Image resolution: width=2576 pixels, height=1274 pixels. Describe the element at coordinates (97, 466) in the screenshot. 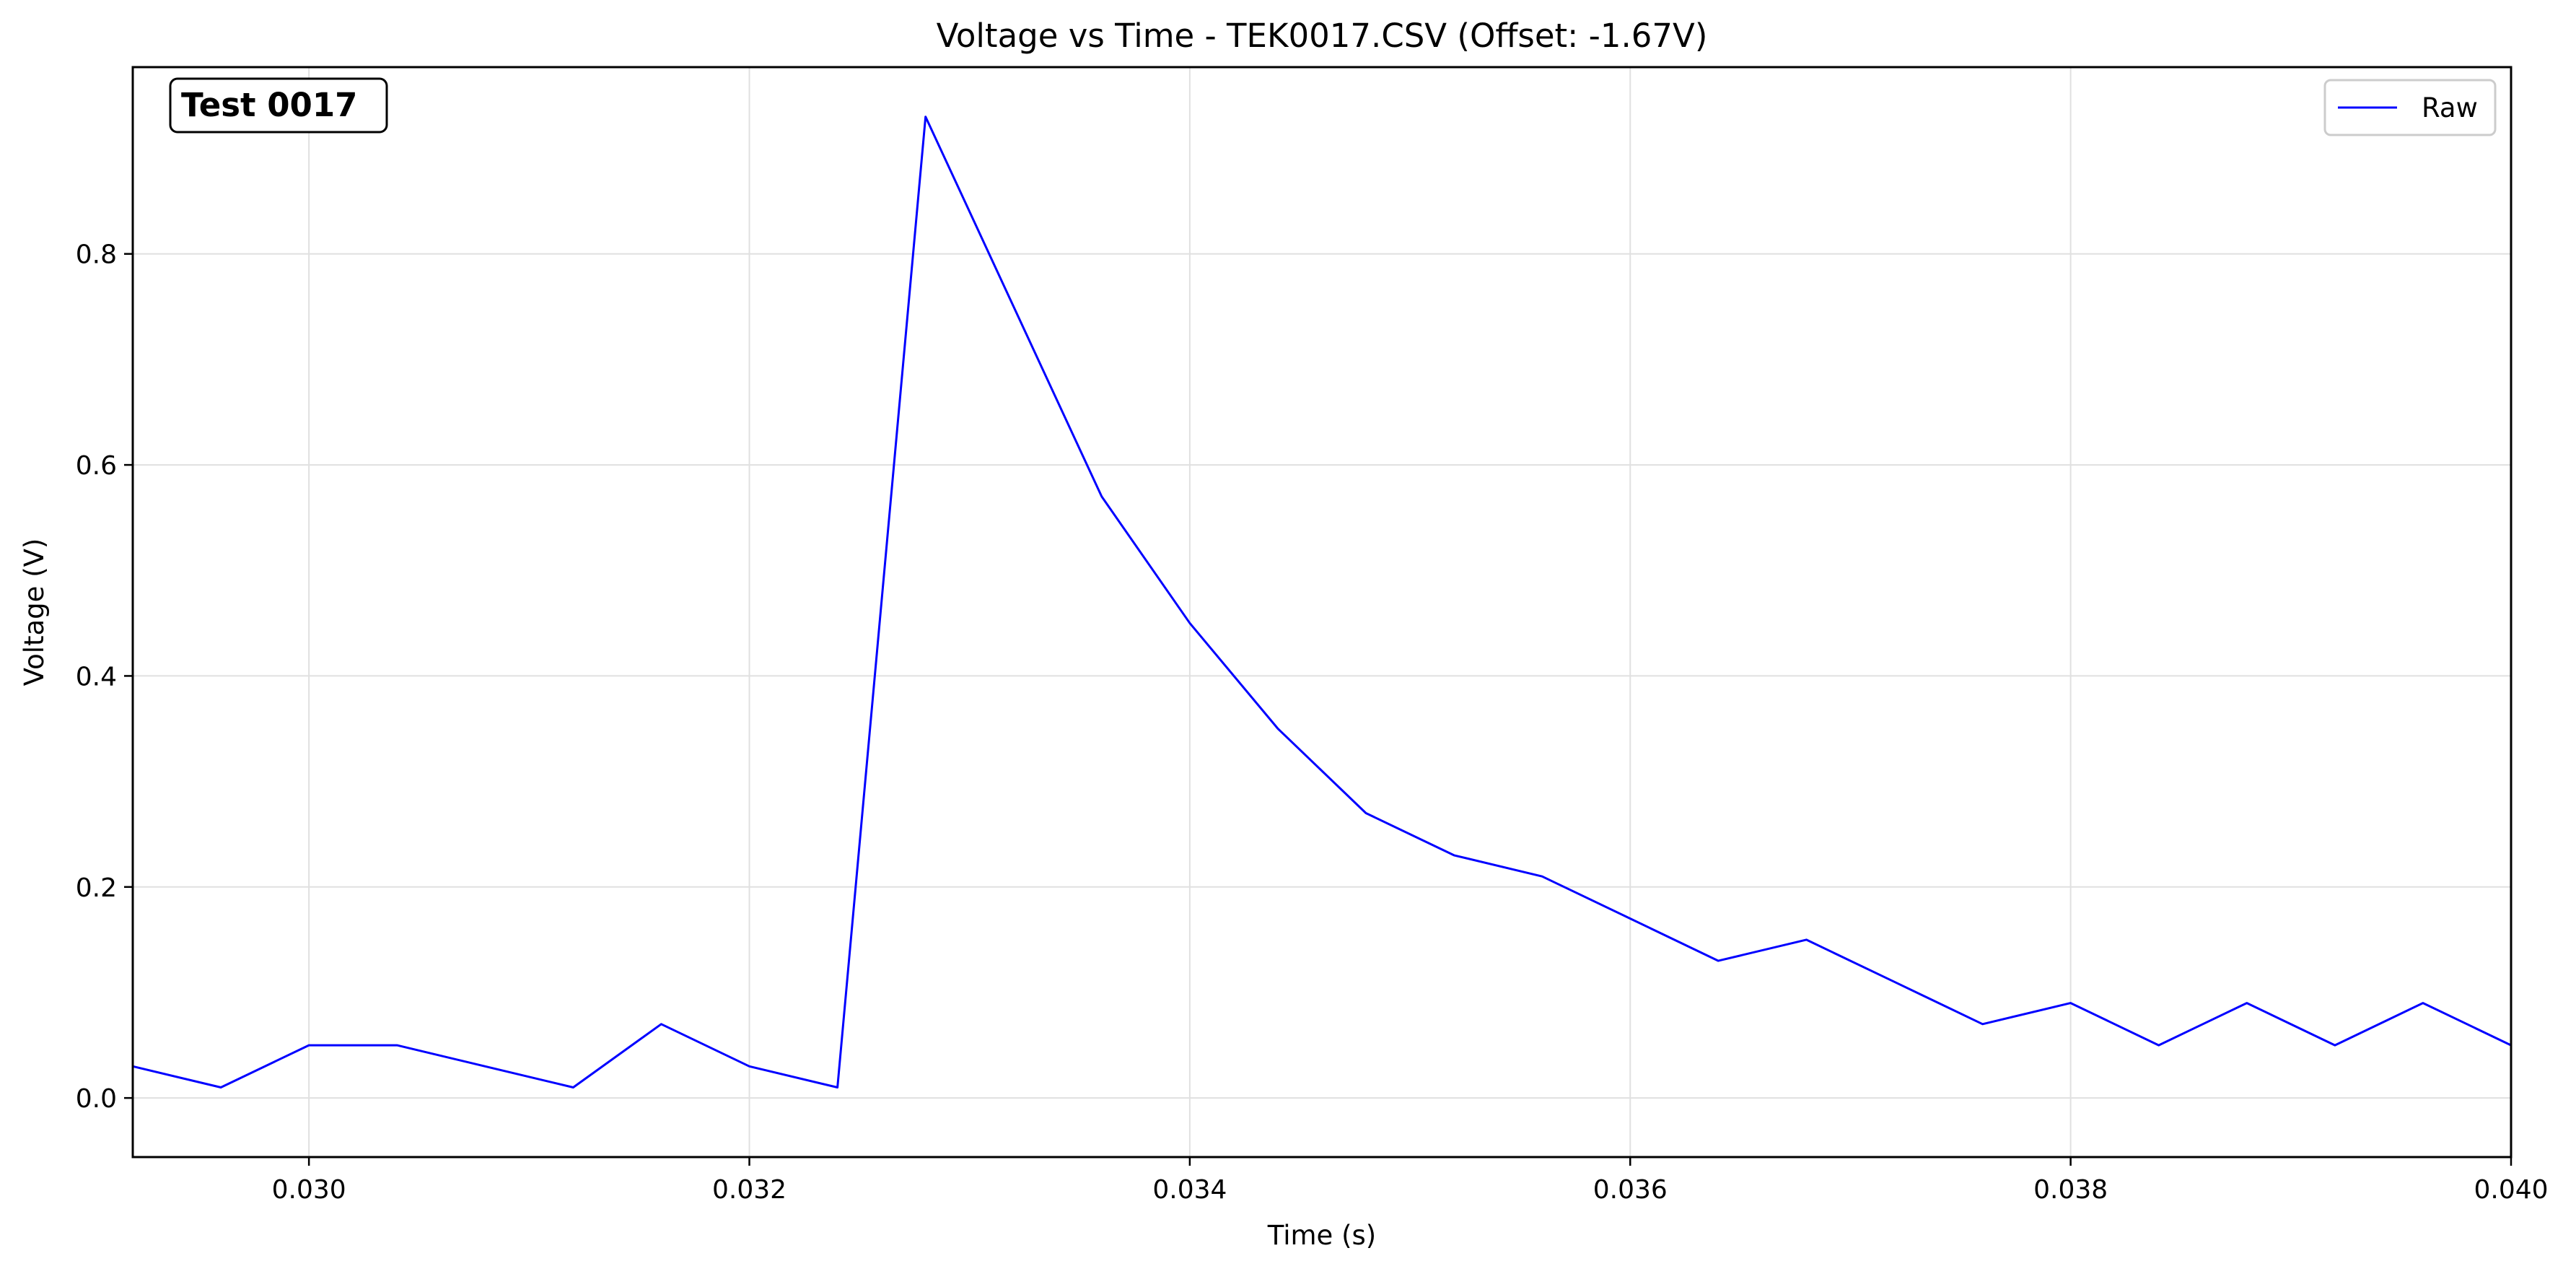

I see `y-tick-label: 0.6` at that location.